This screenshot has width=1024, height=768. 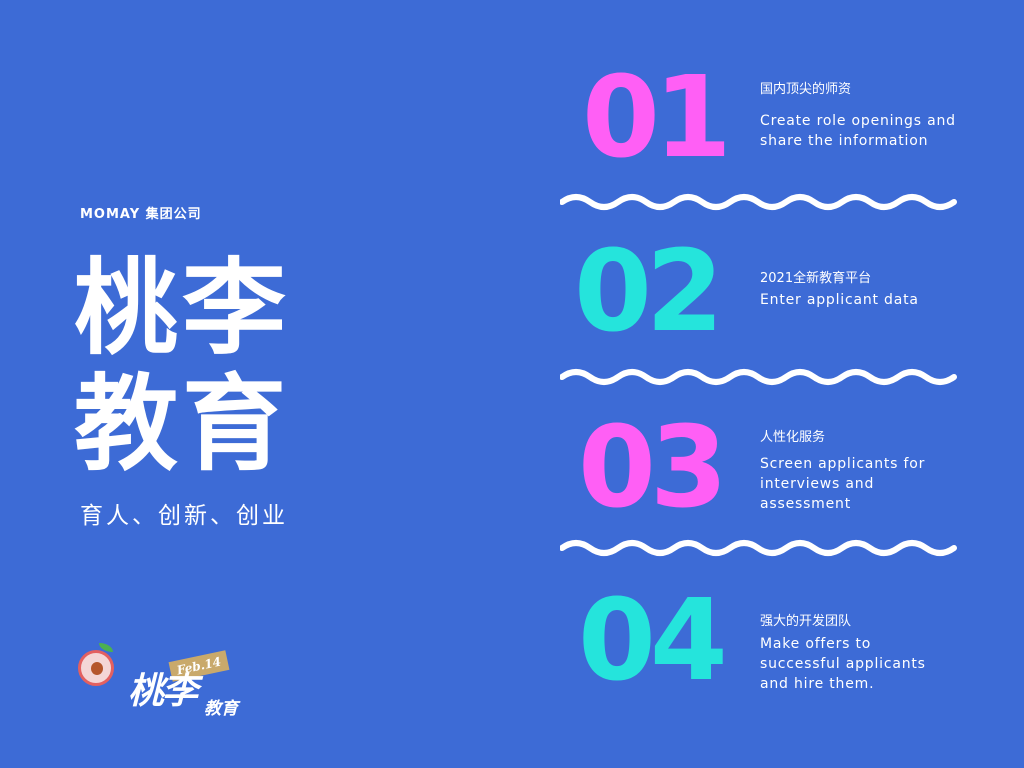 I want to click on step-desc-03-line: interviews and, so click(x=817, y=484).